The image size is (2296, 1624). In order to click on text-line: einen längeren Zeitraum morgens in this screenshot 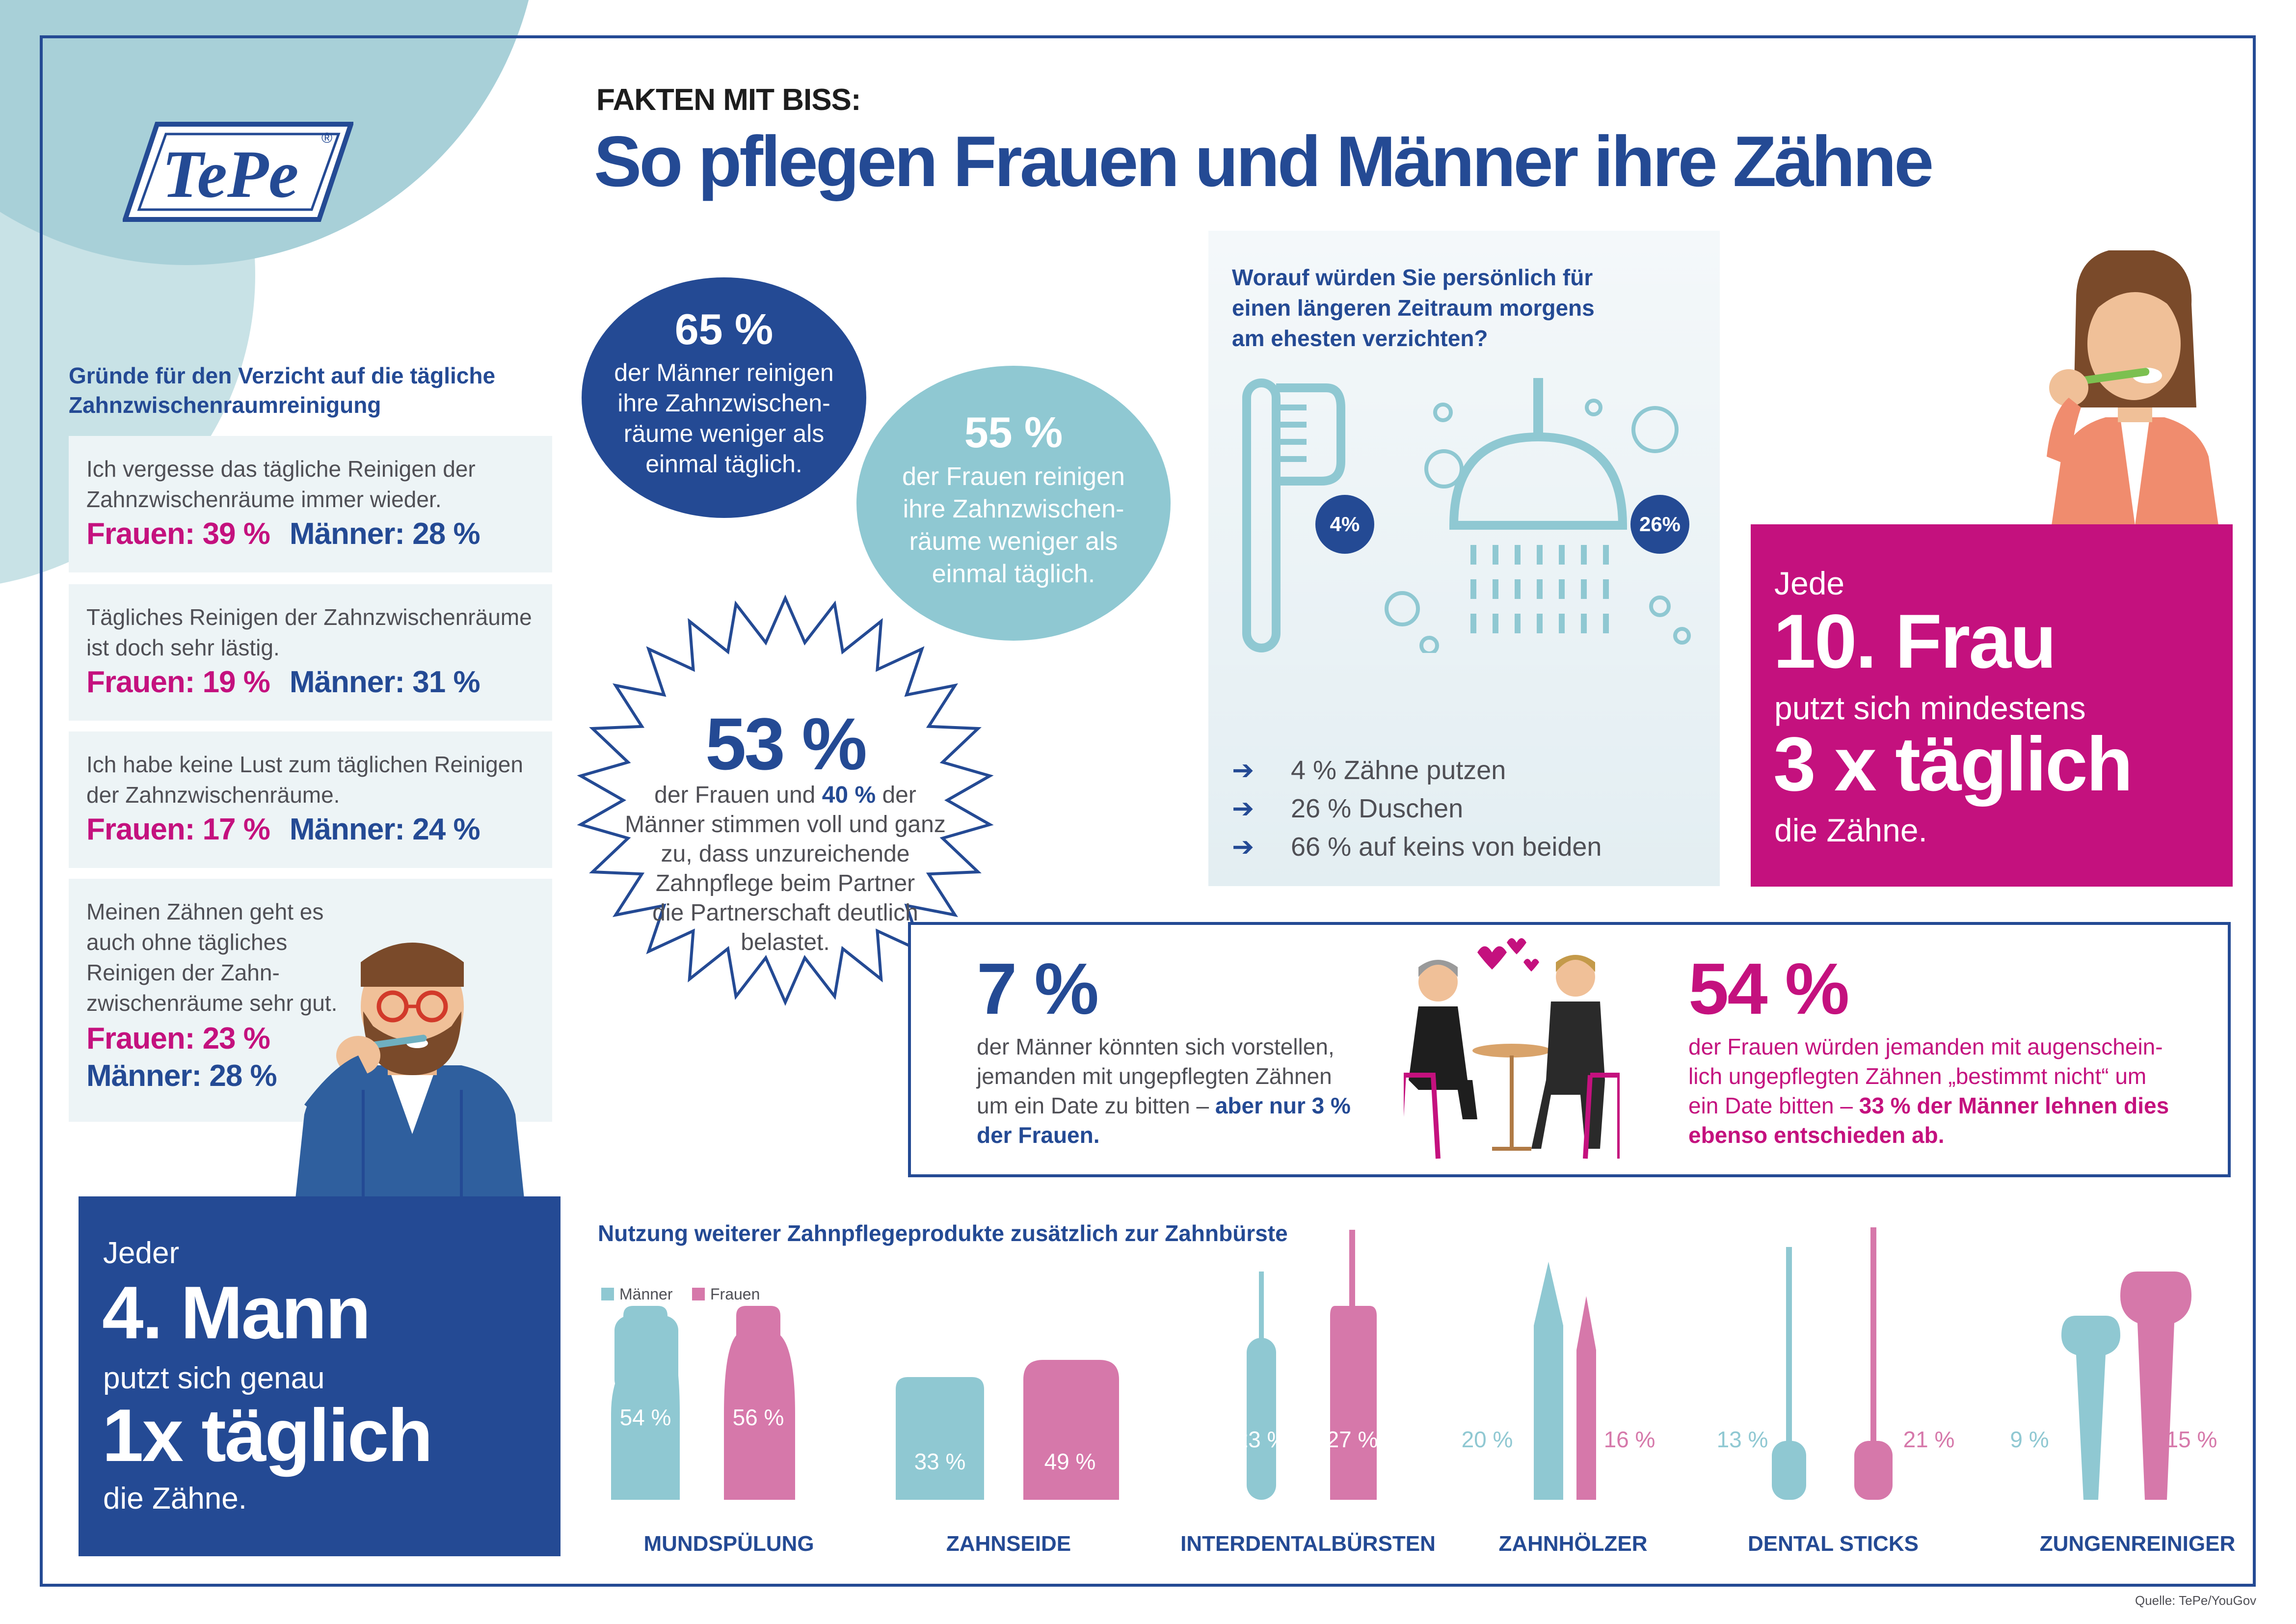, I will do `click(1413, 308)`.